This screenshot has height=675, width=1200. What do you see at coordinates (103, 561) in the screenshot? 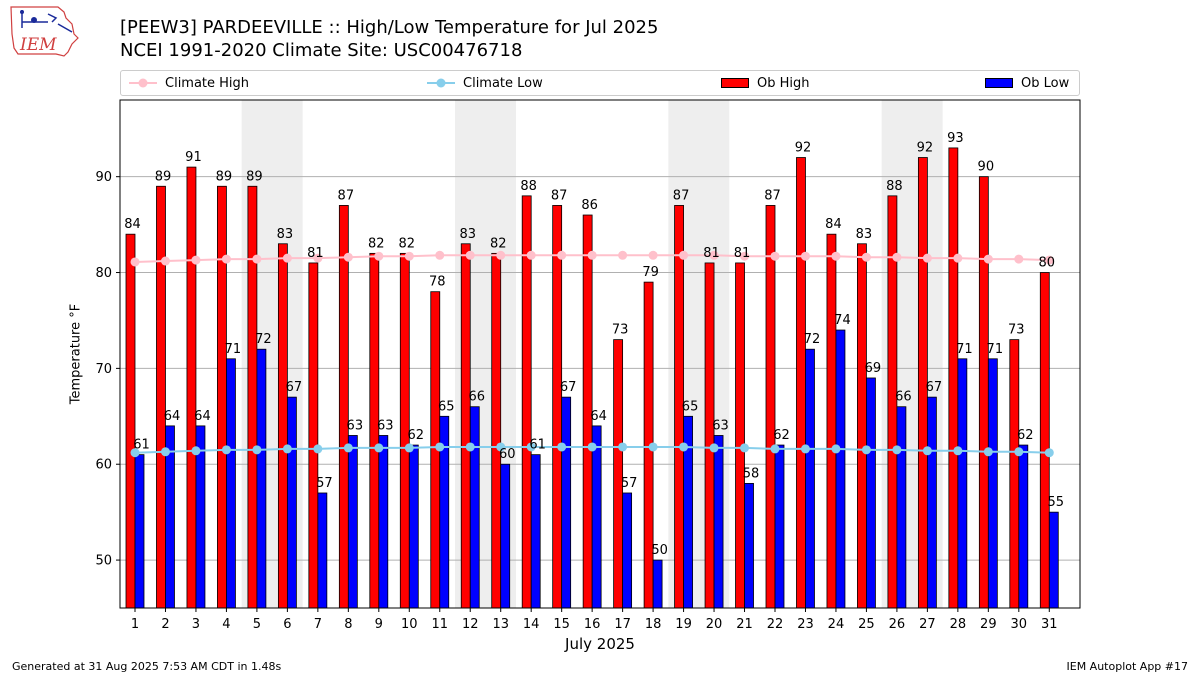
I see `y-tick-label: 50` at bounding box center [103, 561].